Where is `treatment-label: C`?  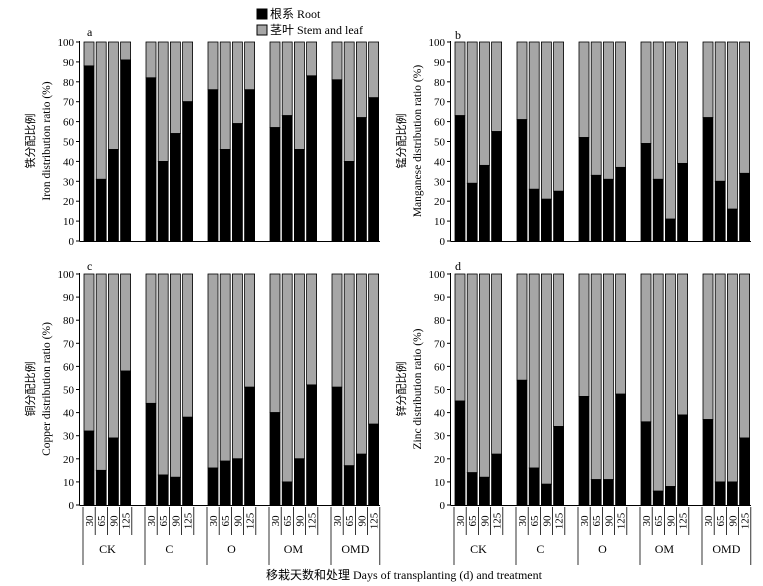 treatment-label: C is located at coordinates (540, 549).